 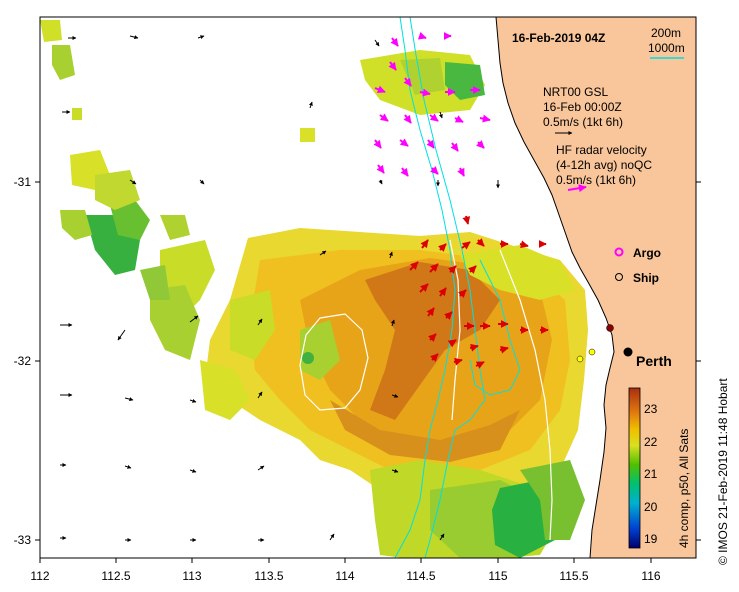 What do you see at coordinates (651, 507) in the screenshot?
I see `colorbar-tick: 20` at bounding box center [651, 507].